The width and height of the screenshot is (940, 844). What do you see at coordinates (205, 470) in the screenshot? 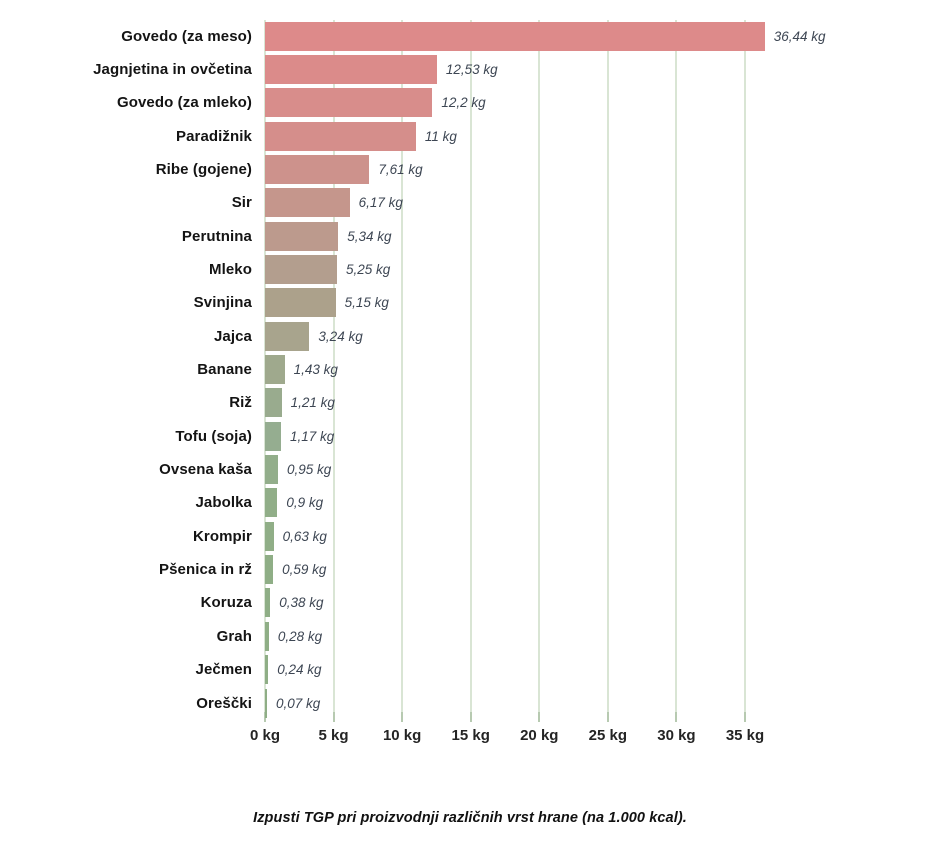
I see `category-label: Ovsena kaša` at bounding box center [205, 470].